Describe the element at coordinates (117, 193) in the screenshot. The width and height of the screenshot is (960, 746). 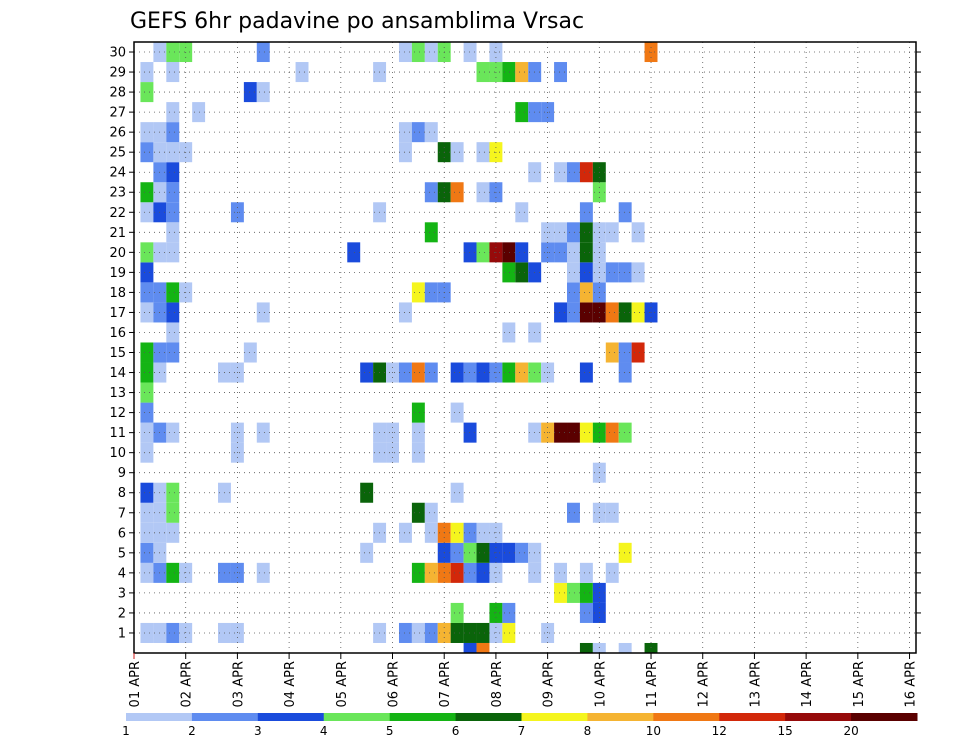
I see `y-tick-label: 23` at that location.